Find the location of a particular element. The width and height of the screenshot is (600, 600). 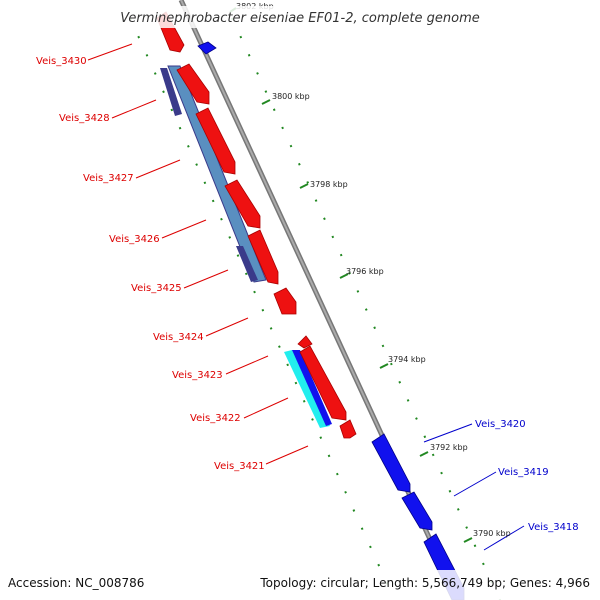

accession-text: Accession: NC_008786 is located at coordinates (76, 583).